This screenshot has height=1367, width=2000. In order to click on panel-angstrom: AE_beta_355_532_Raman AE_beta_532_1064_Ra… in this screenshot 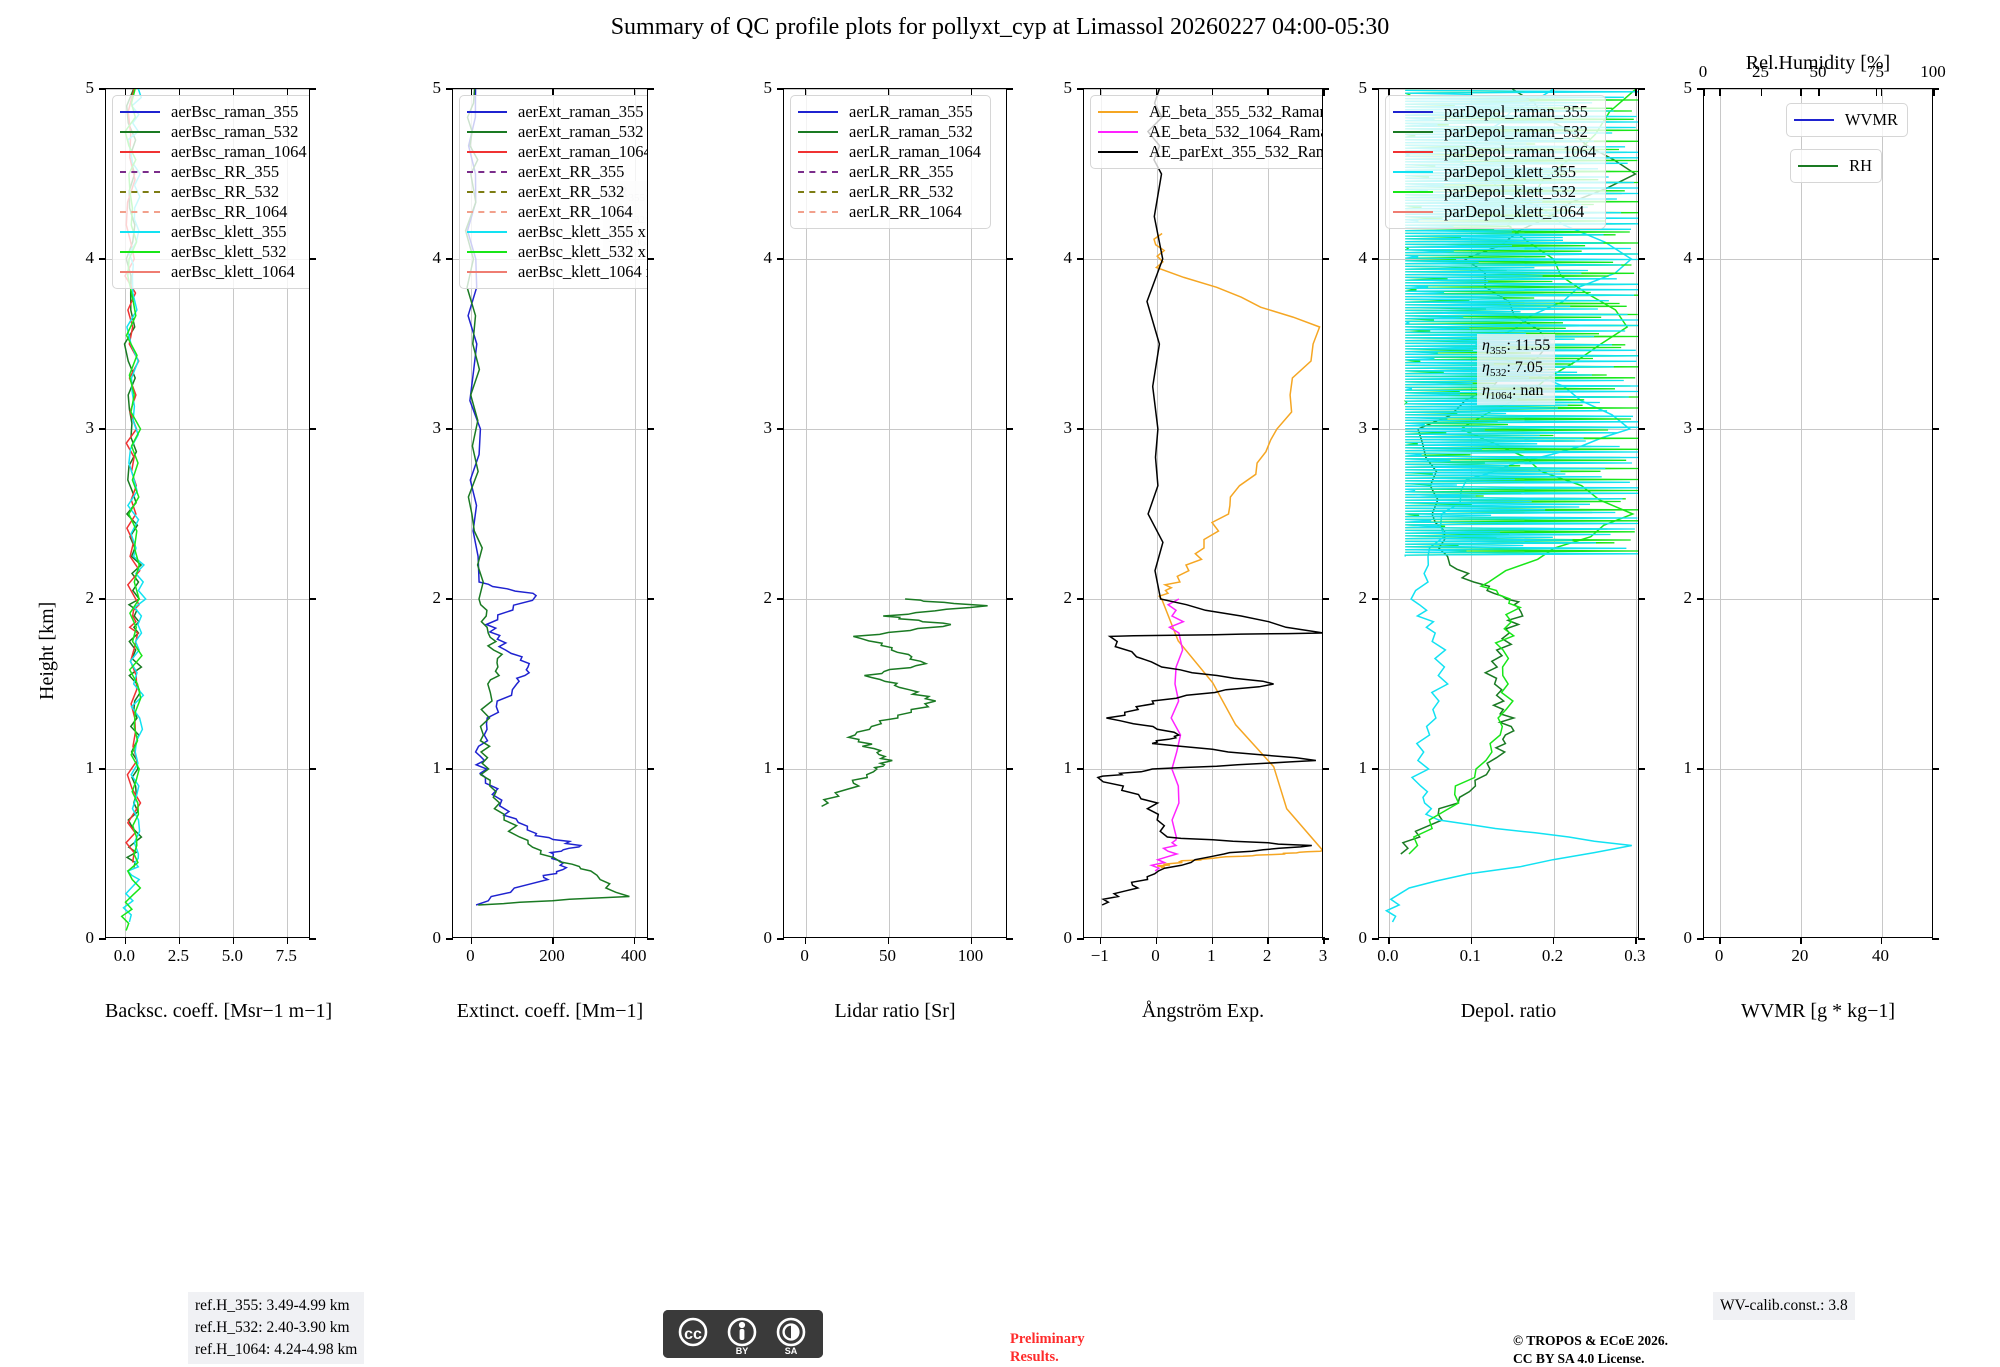, I will do `click(1203, 516)`.